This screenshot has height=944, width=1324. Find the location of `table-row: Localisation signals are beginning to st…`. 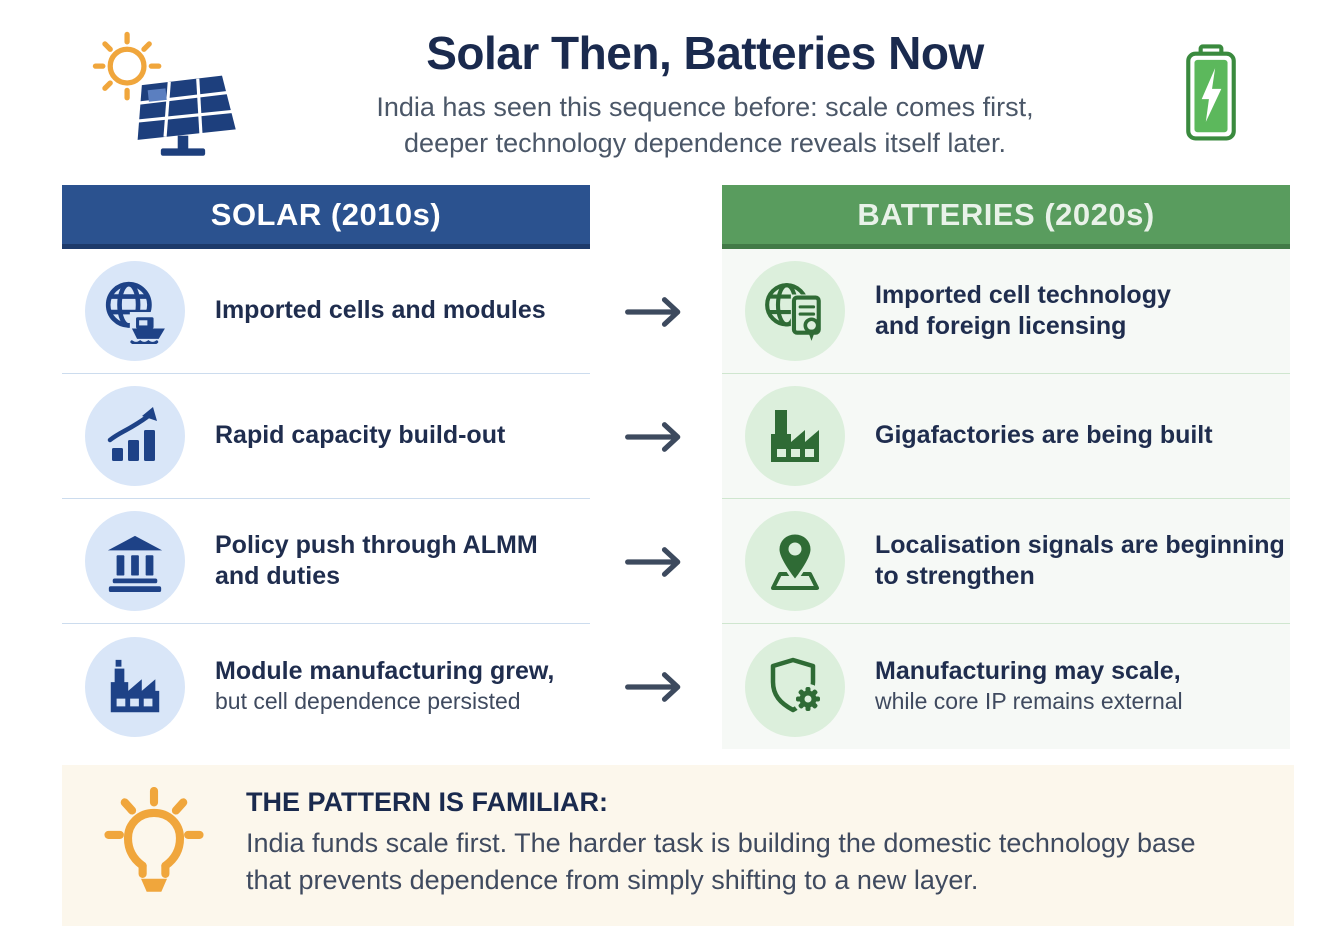

table-row: Localisation signals are beginning to st… is located at coordinates (1006, 561).